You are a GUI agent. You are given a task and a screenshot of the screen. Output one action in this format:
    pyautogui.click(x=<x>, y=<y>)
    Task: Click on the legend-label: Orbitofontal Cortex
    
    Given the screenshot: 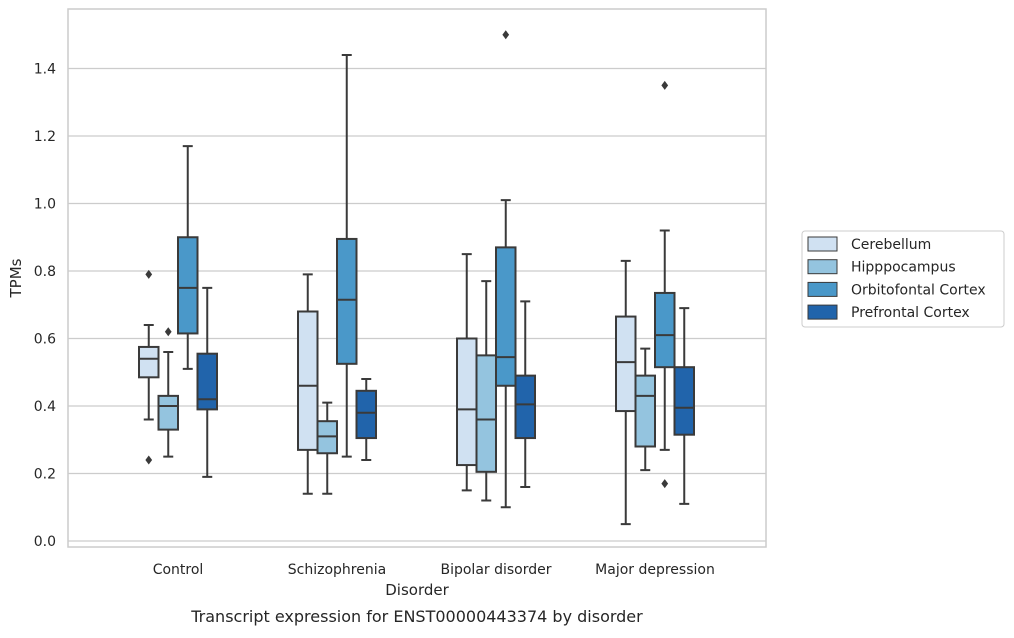 What is the action you would take?
    pyautogui.click(x=918, y=290)
    